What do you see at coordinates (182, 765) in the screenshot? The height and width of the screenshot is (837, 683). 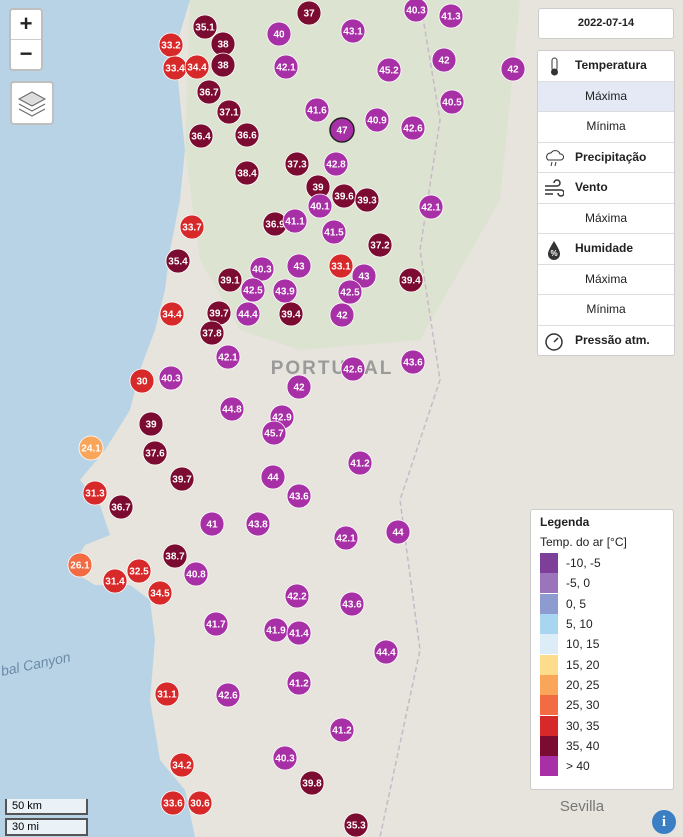 I see `station-marker: 34.2` at bounding box center [182, 765].